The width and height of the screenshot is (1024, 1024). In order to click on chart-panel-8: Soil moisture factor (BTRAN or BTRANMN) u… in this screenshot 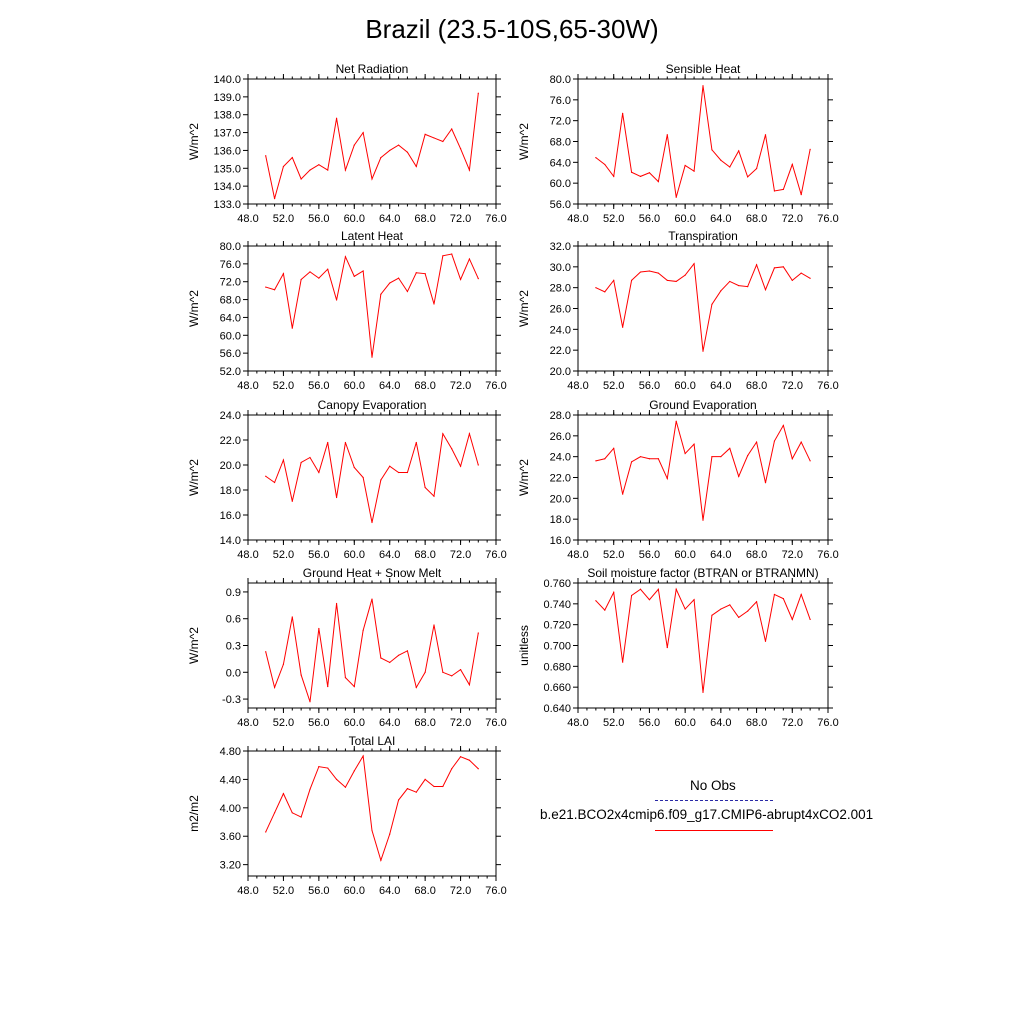, I will do `click(678, 647)`.